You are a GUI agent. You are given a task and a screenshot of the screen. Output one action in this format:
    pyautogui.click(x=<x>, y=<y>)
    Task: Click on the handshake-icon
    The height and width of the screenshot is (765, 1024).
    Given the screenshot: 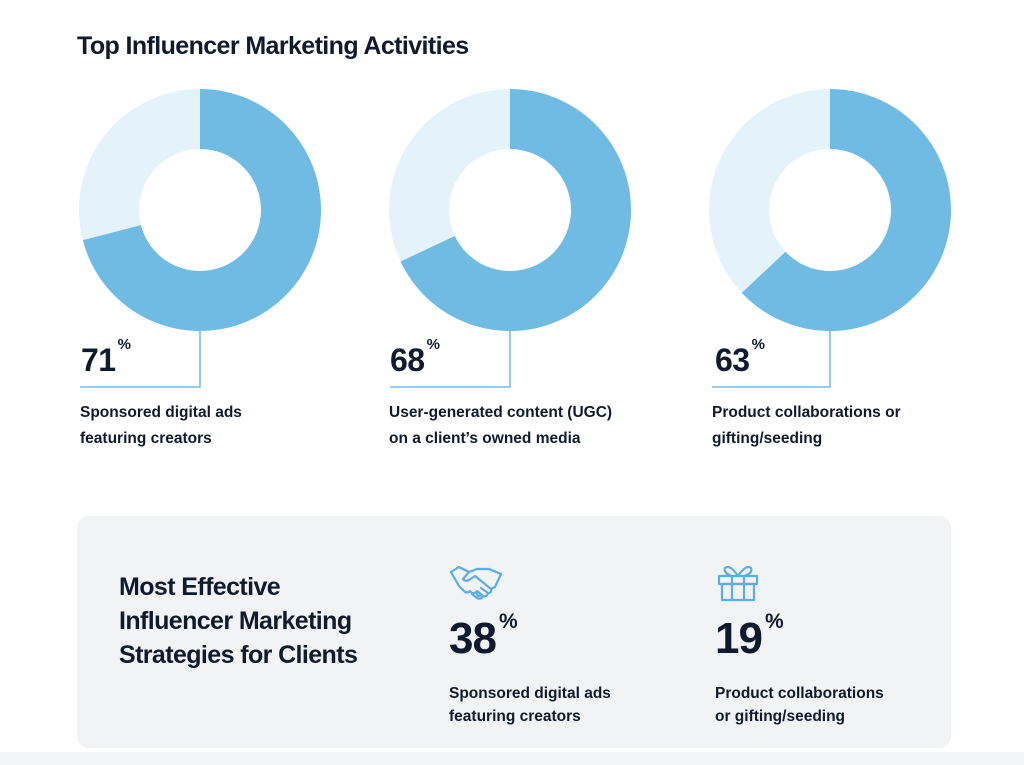 What is the action you would take?
    pyautogui.click(x=476, y=582)
    